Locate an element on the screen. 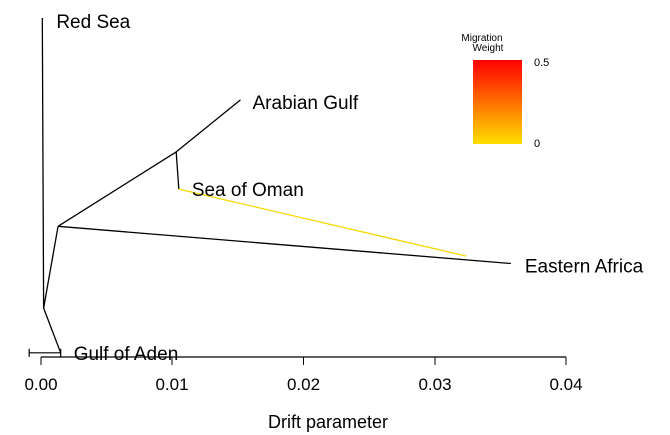 The height and width of the screenshot is (435, 670). legend-title-line2: Weight is located at coordinates (488, 48).